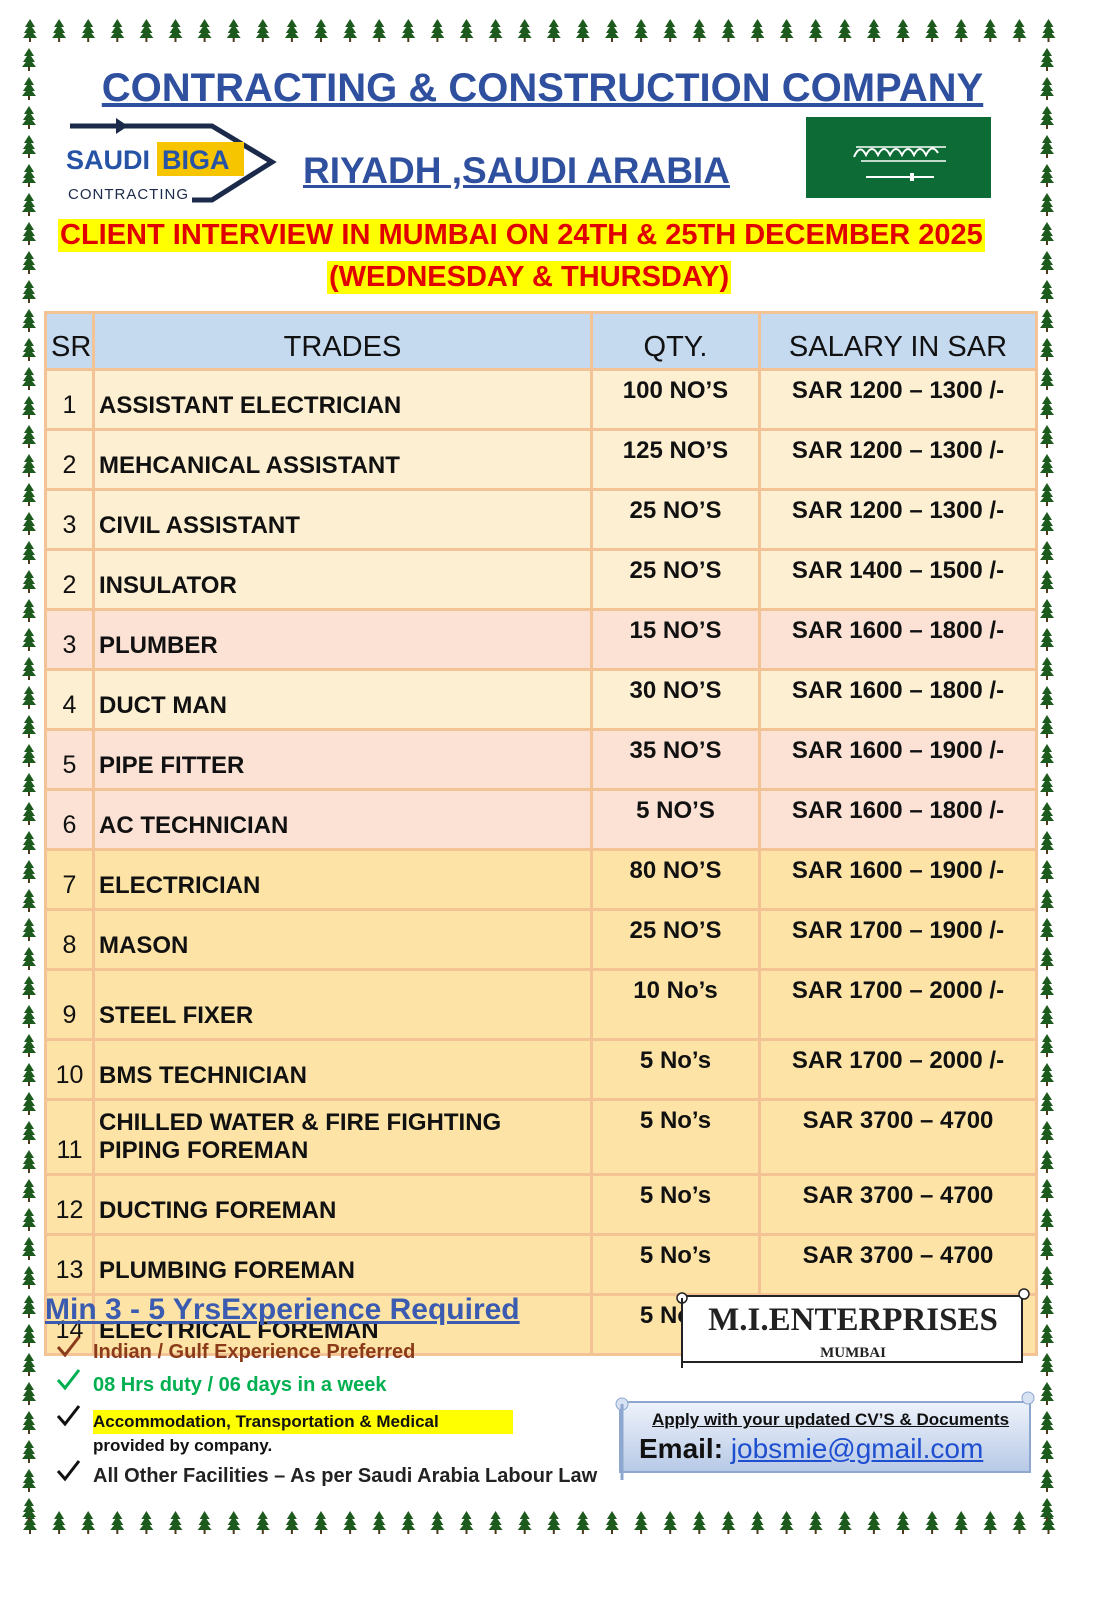 This screenshot has height=1600, width=1095. What do you see at coordinates (342, 1324) in the screenshot?
I see `cell-tr: ELECTRICAL FOREMAN` at bounding box center [342, 1324].